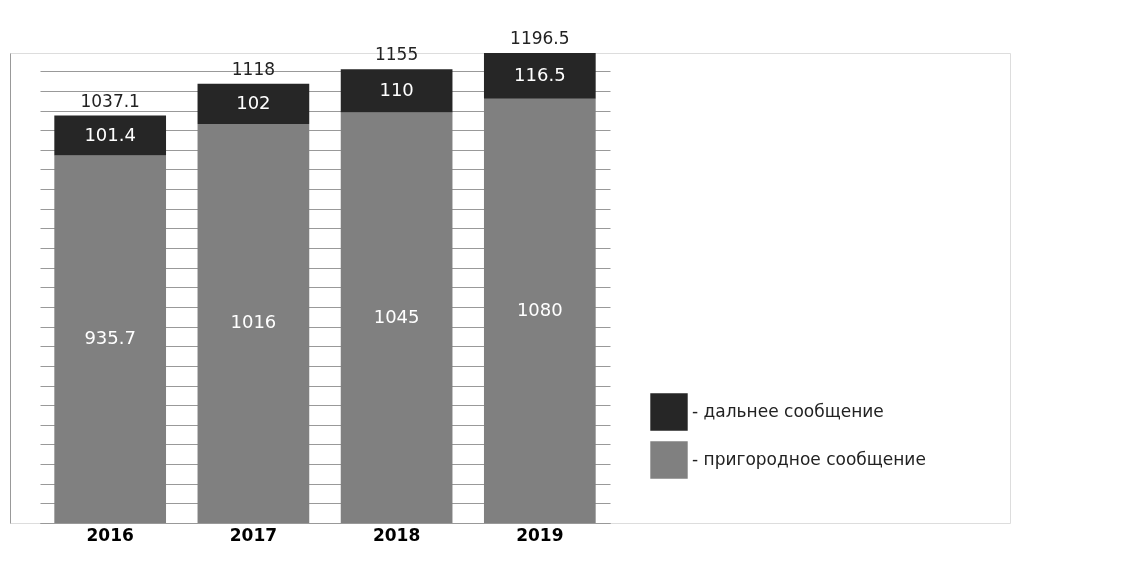  Describe the element at coordinates (110, 534) in the screenshot. I see `x-tick-label: 2016` at that location.